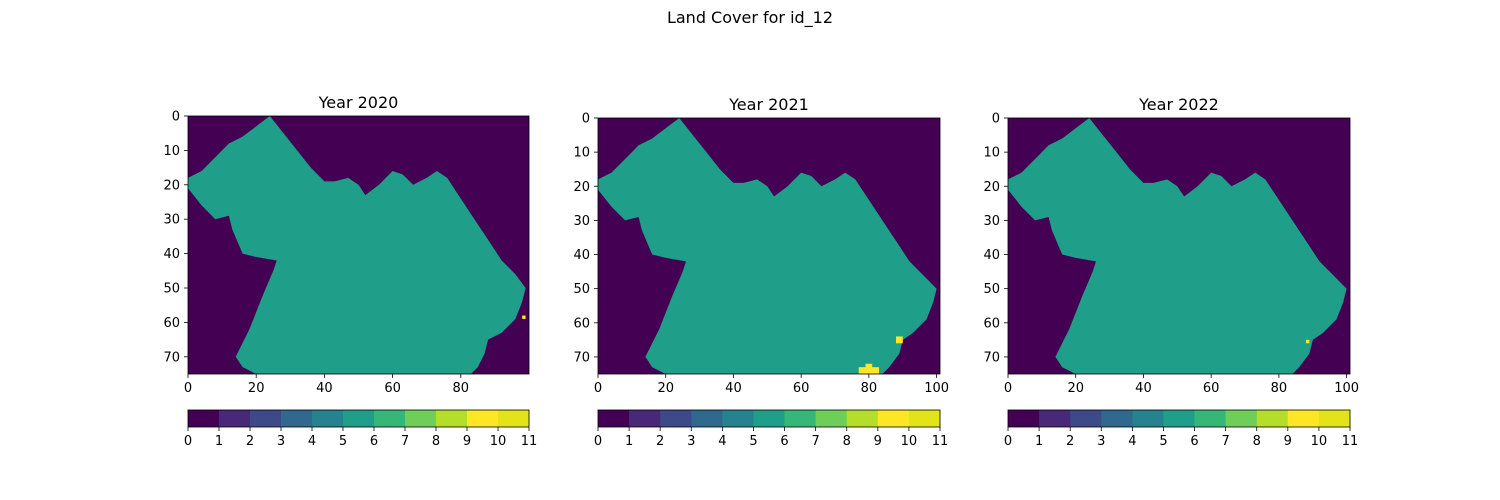 This screenshot has height=500, width=1500. I want to click on colorbar-tick-label: 2, so click(660, 441).